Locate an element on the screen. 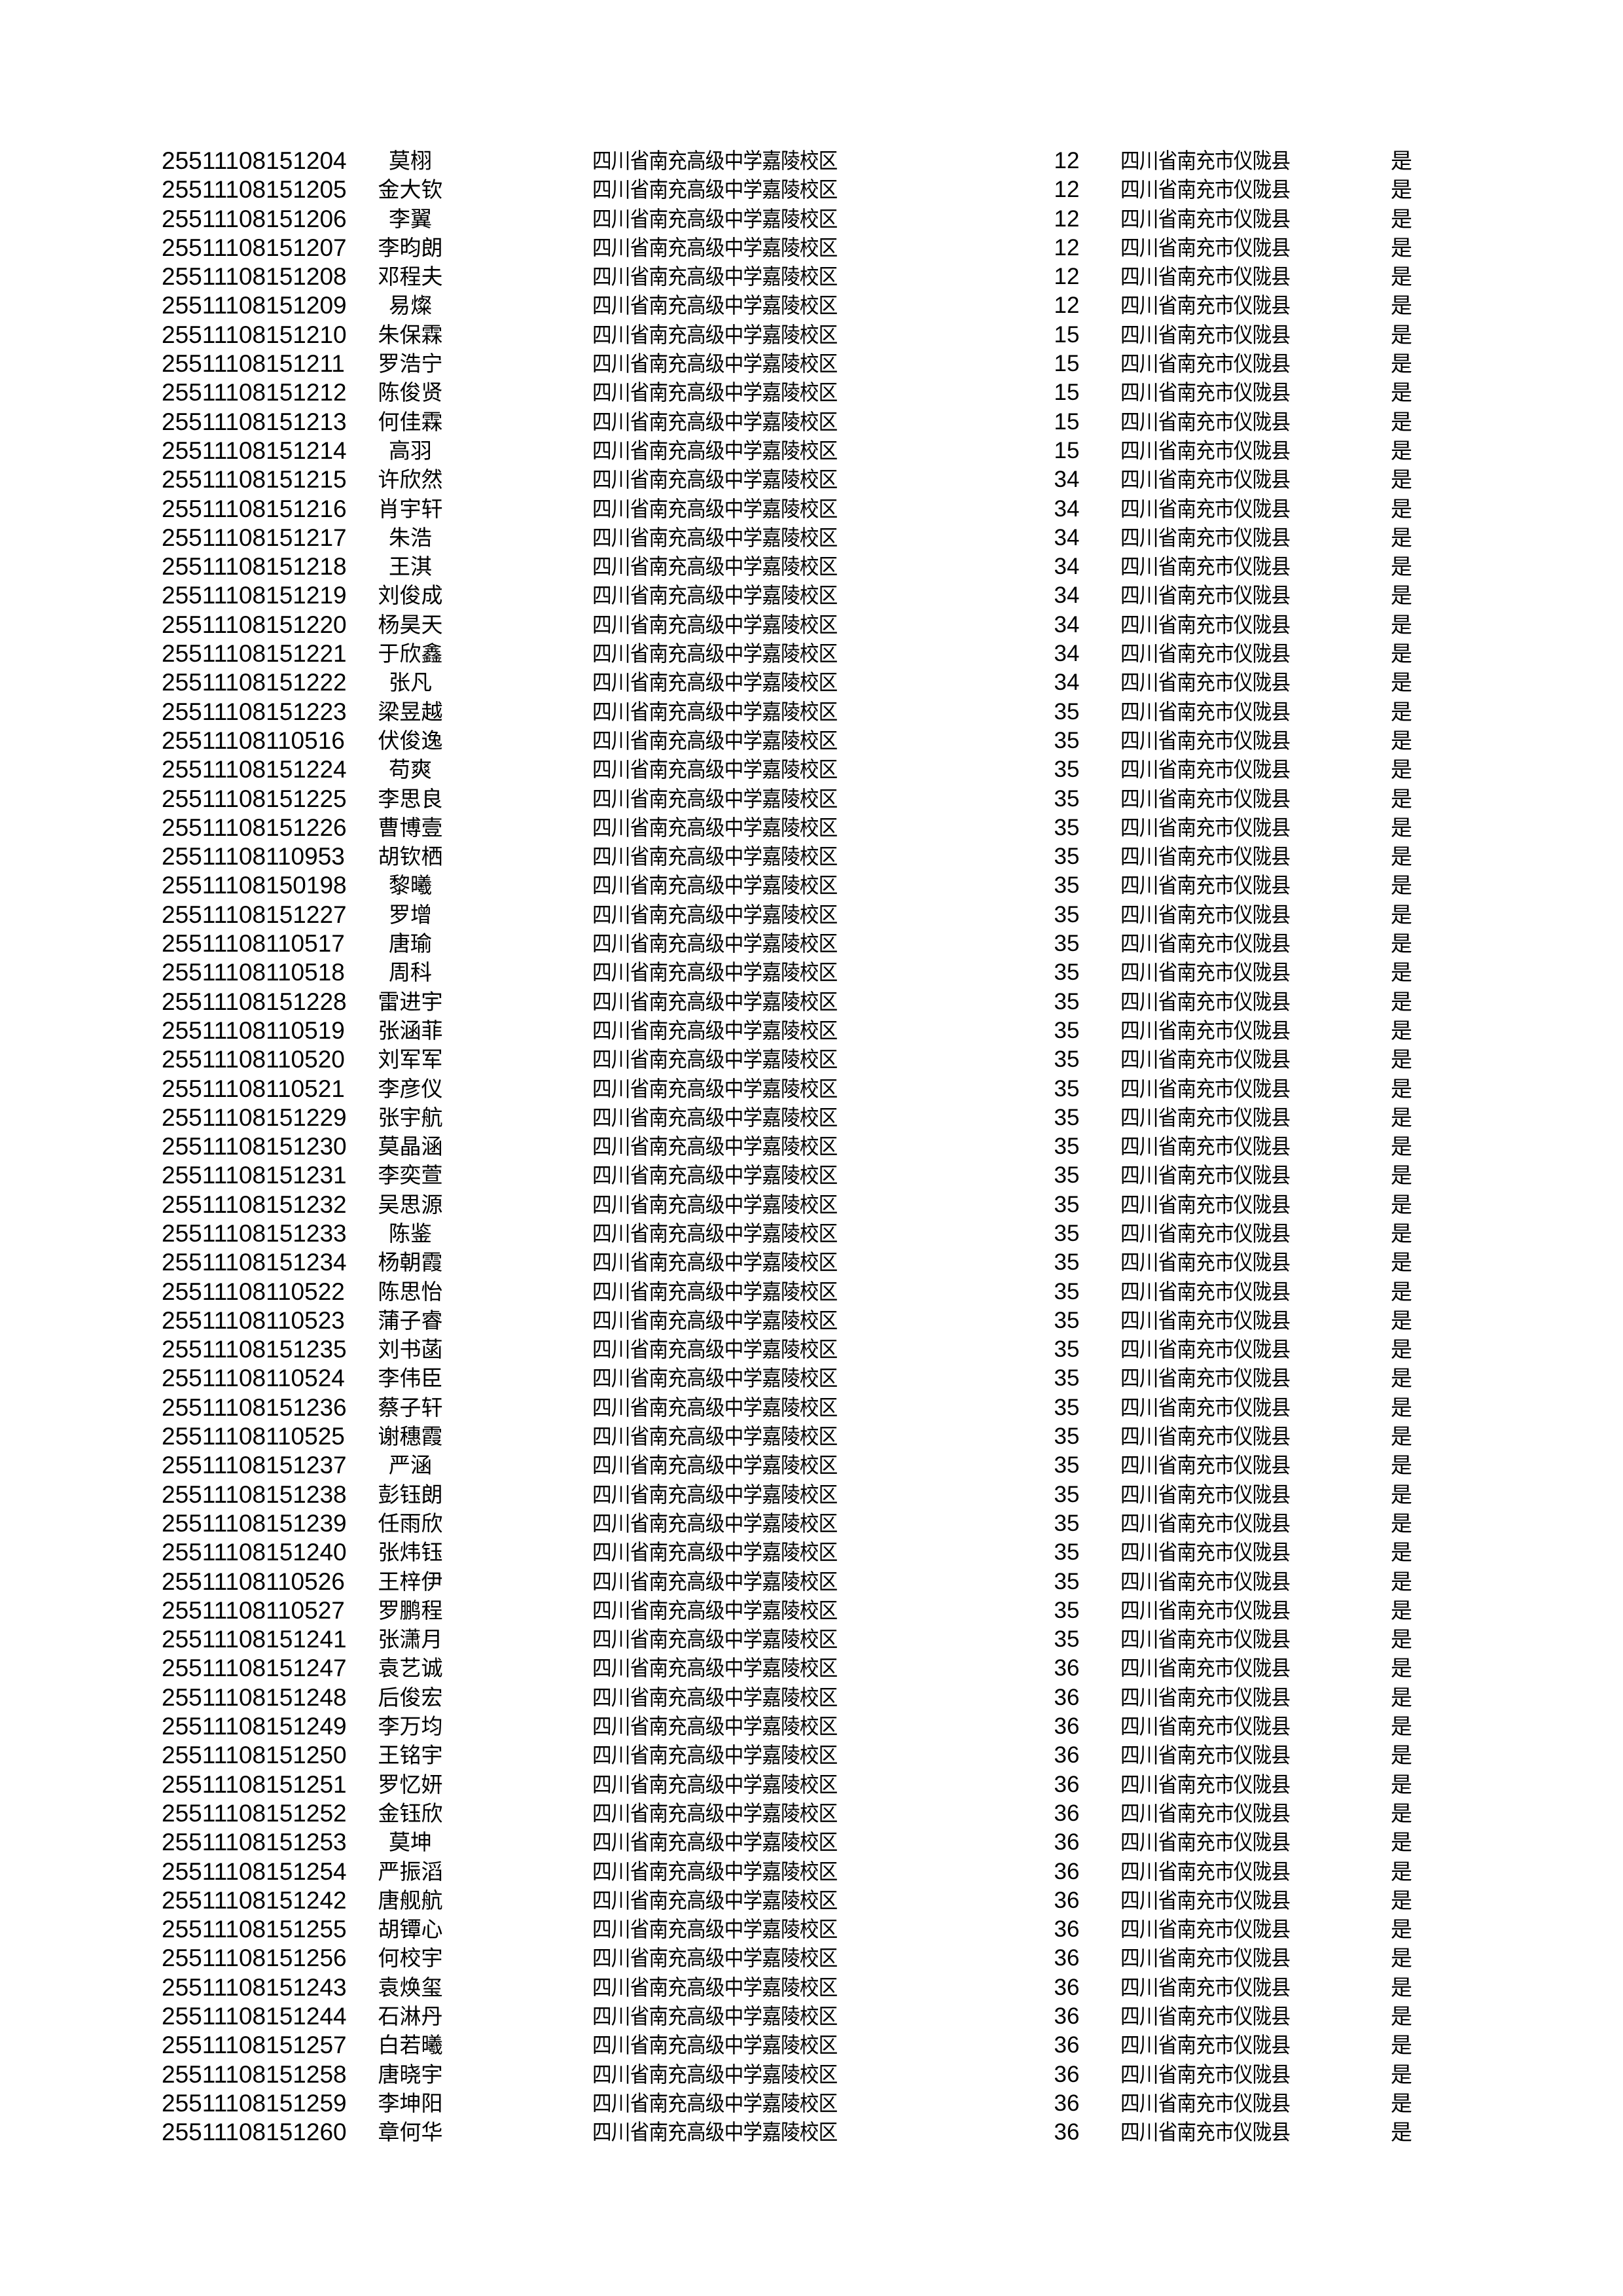 The width and height of the screenshot is (1623, 2296). student-name: 于欣鑫 is located at coordinates (411, 653).